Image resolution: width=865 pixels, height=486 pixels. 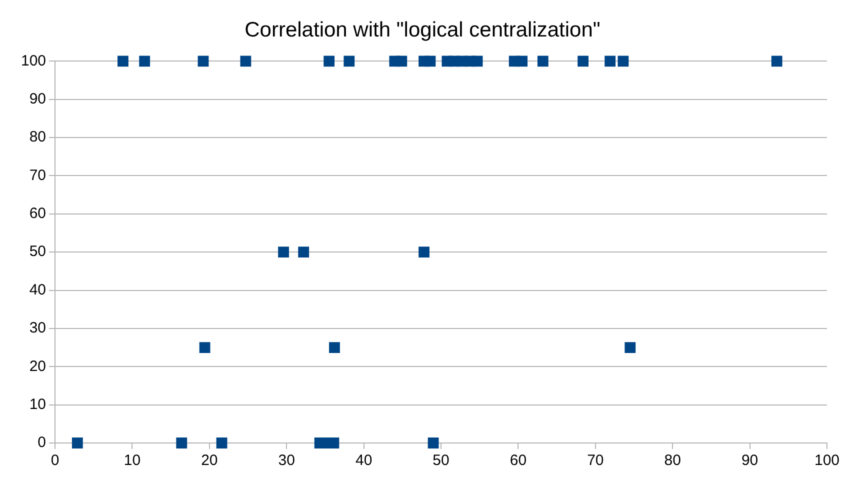 I want to click on y-tick-label: 10, so click(x=37, y=404).